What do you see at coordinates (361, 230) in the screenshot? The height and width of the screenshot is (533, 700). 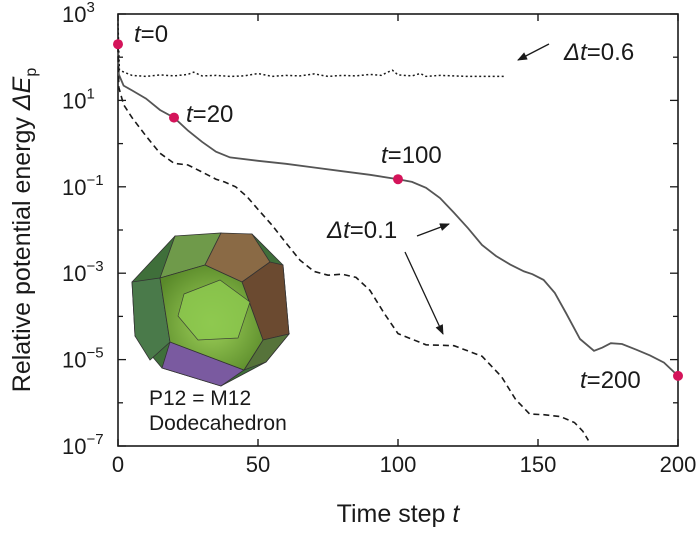 I see `annotation-dt-0-1: Δt=0.1` at bounding box center [361, 230].